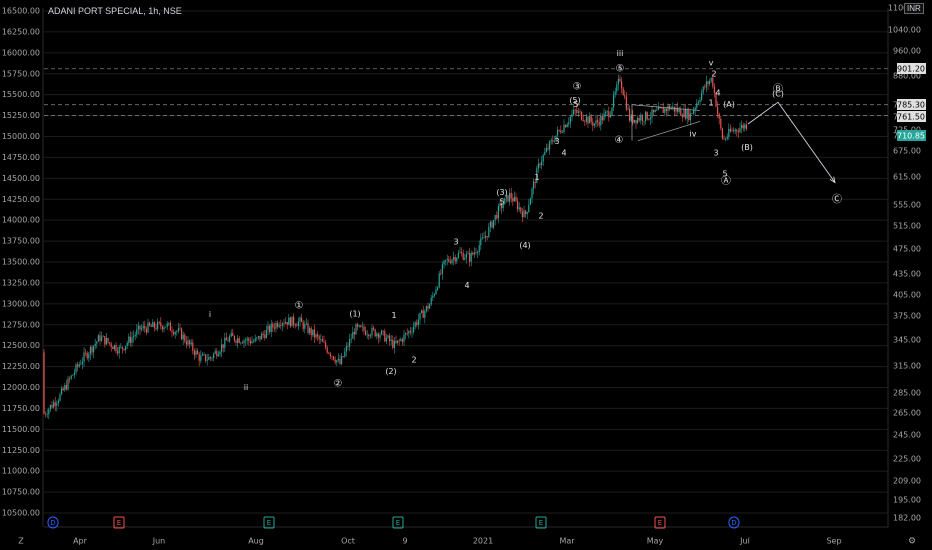  Describe the element at coordinates (778, 89) in the screenshot. I see `wave-label: Ⓑ` at that location.